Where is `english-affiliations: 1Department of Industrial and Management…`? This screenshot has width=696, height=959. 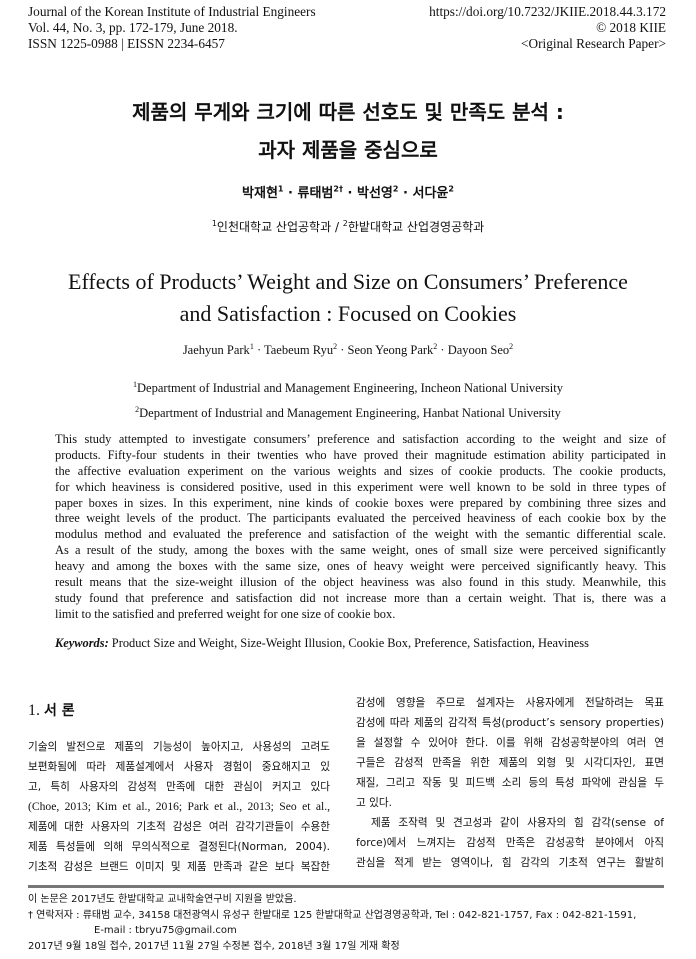
english-affiliations: 1Department of Industrial and Management… is located at coordinates (348, 400).